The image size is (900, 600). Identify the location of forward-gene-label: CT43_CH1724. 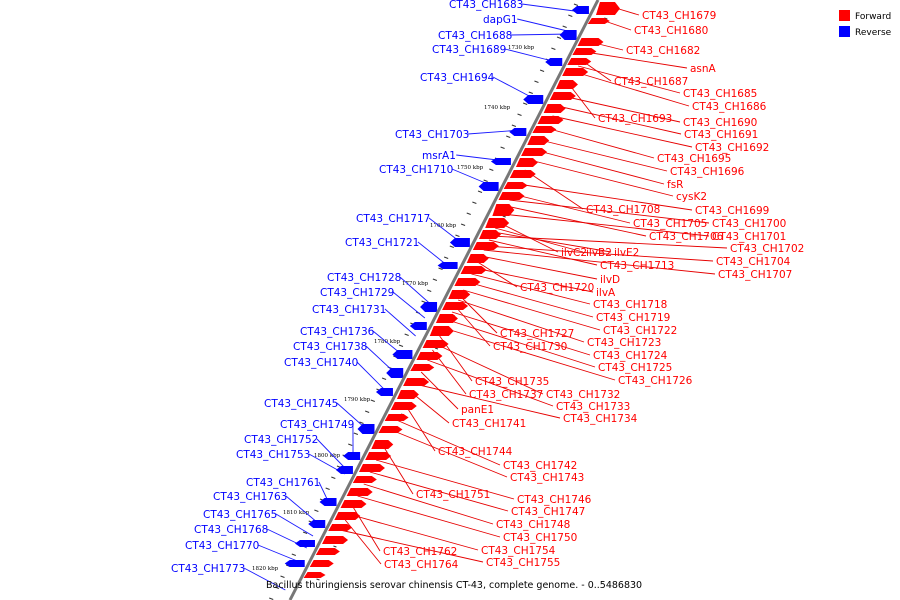
(630, 356).